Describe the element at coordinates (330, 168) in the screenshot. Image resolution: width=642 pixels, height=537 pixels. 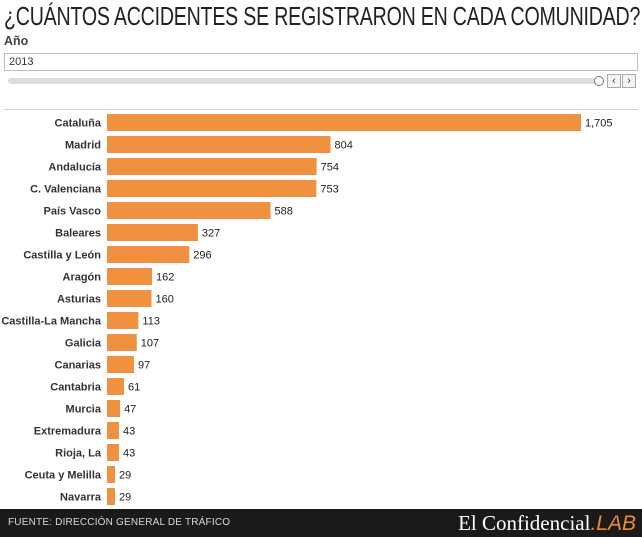
I see `value-label: 754` at that location.